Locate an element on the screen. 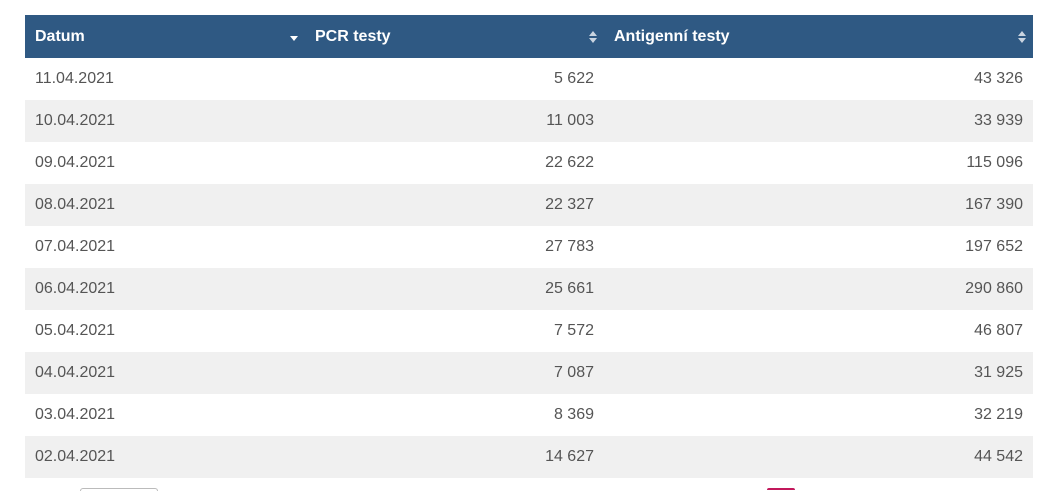 Image resolution: width=1047 pixels, height=491 pixels. table-row: 10.04.2021 11 003 33 939 is located at coordinates (529, 121).